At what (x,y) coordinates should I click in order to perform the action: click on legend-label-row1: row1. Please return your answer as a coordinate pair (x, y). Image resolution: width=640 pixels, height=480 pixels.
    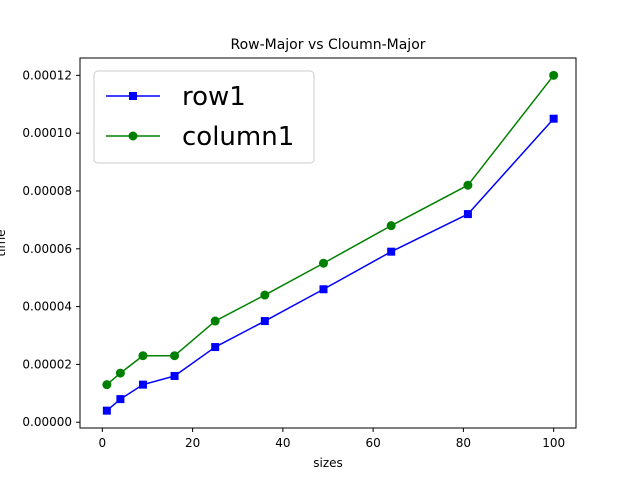
    Looking at the image, I should click on (214, 97).